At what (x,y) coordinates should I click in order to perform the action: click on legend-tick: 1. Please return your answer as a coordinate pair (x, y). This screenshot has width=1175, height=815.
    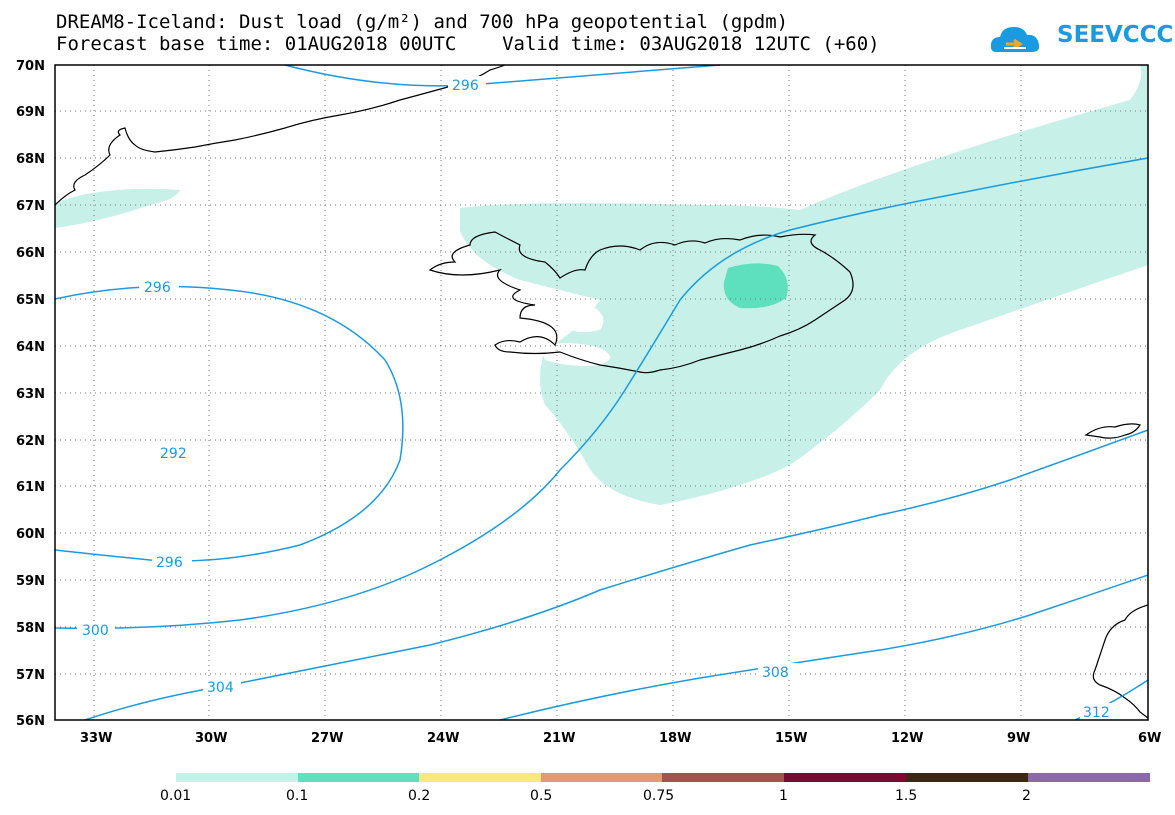
    Looking at the image, I should click on (783, 796).